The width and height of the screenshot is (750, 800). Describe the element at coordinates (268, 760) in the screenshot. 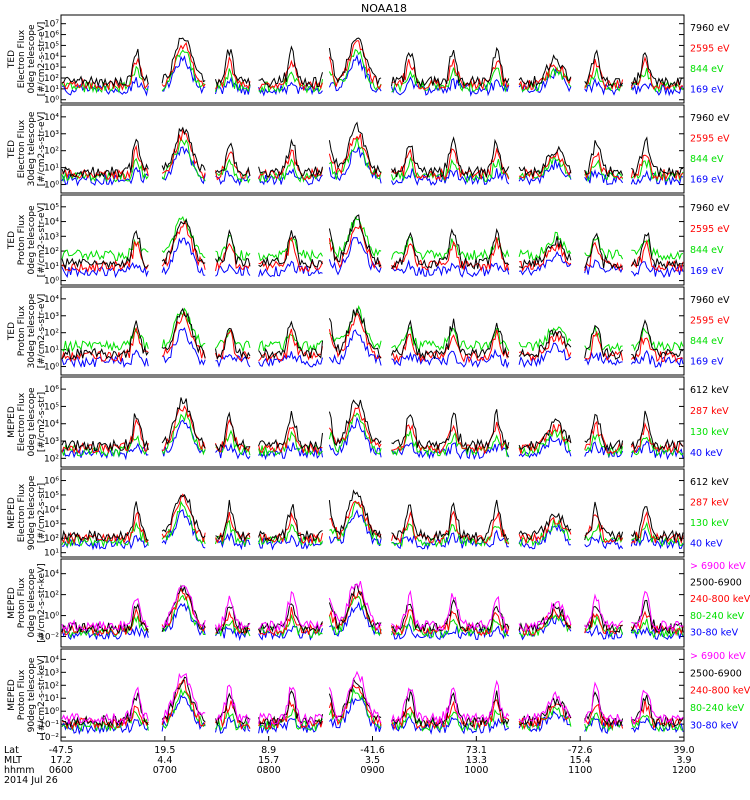

I see `x-tick-mlt: 15.7` at that location.